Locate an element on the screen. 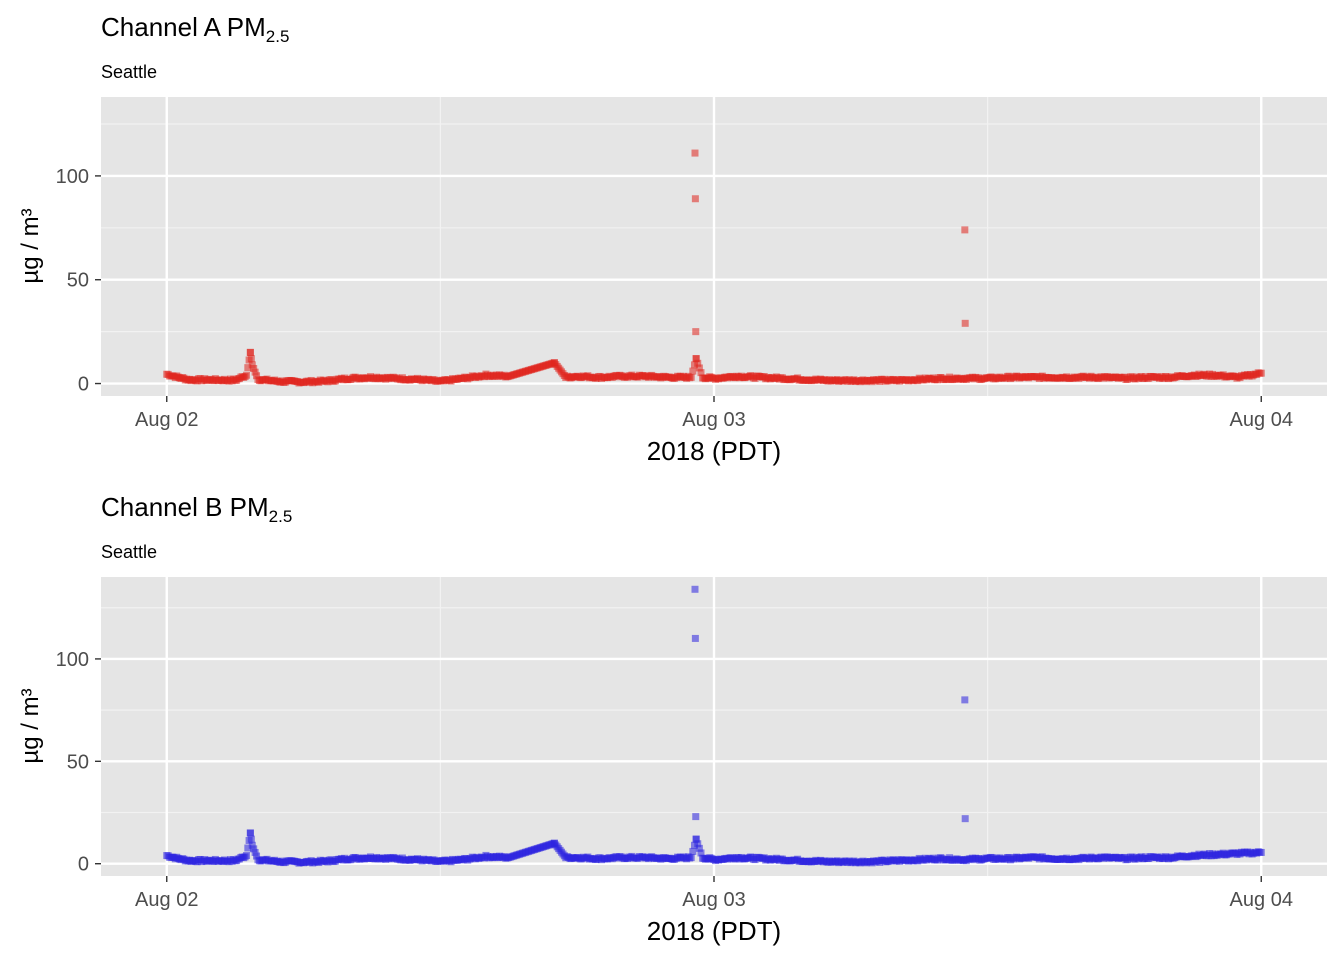  panel-title: Channel B PM2.5 is located at coordinates (196, 509).